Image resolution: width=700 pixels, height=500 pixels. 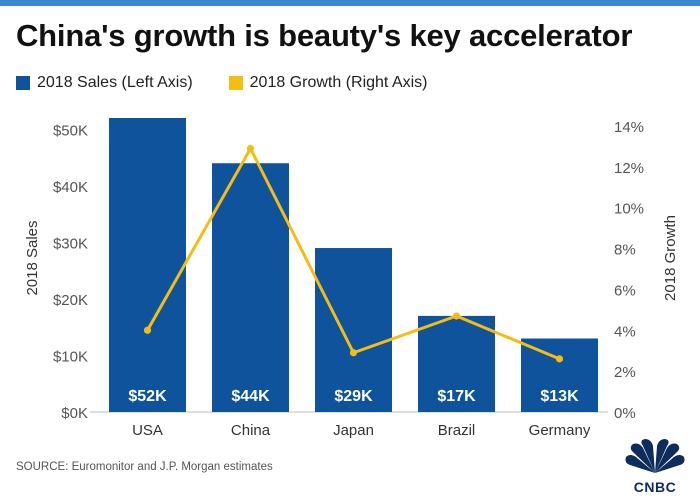 I want to click on growth-point-germany, so click(x=559, y=359).